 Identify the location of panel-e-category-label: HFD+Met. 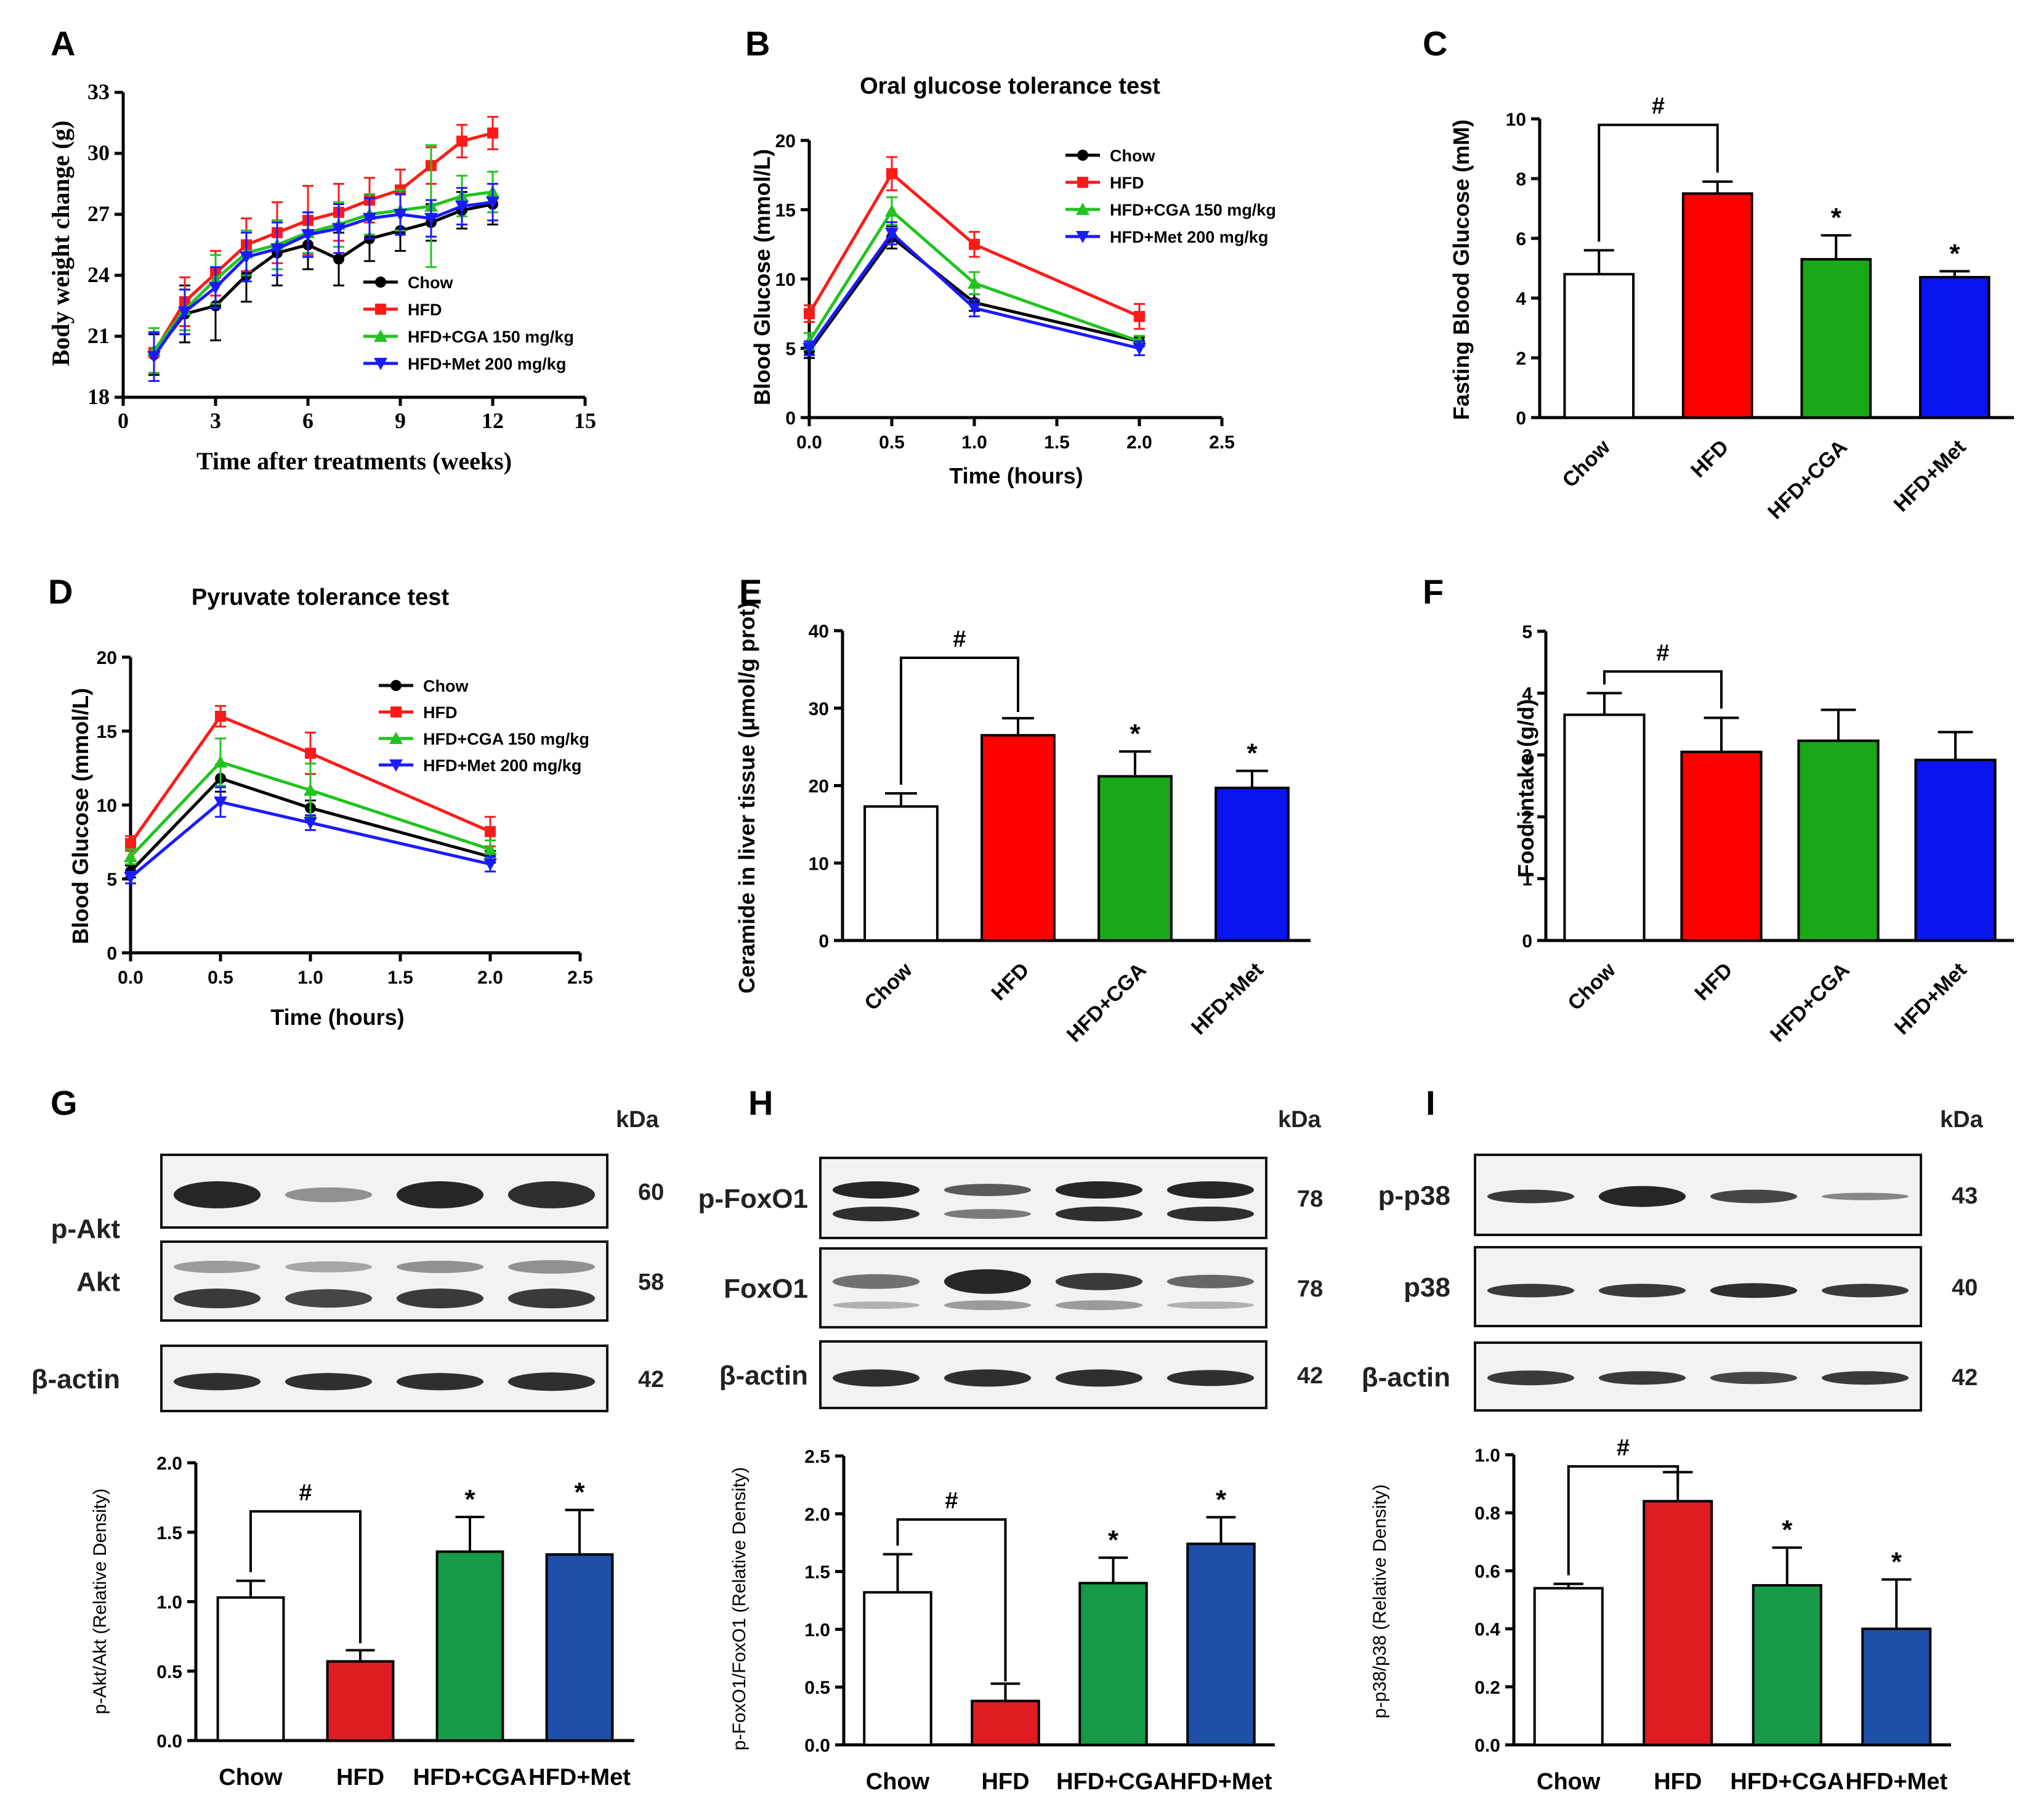
(1227, 999).